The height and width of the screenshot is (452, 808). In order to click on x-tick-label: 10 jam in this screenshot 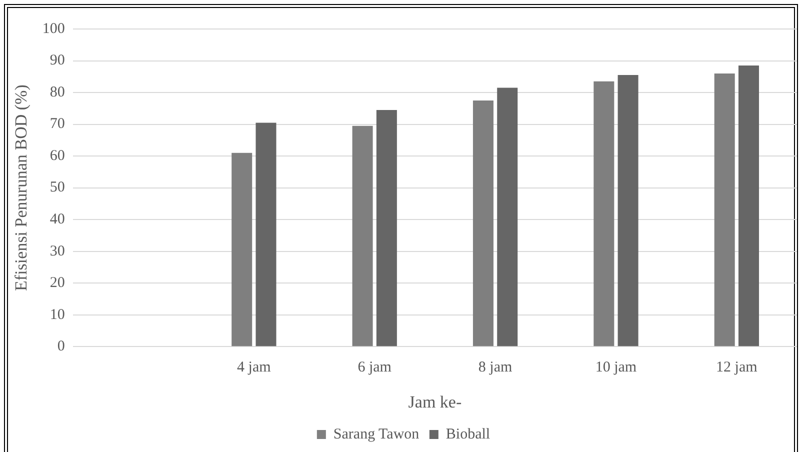, I will do `click(616, 368)`.